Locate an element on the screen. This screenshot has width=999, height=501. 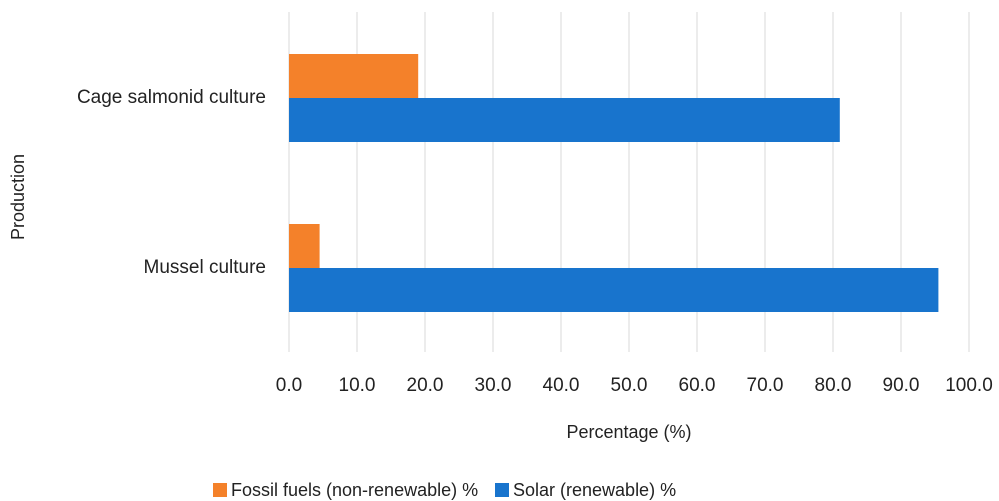
x-tick-label: 0.0 is located at coordinates (289, 385).